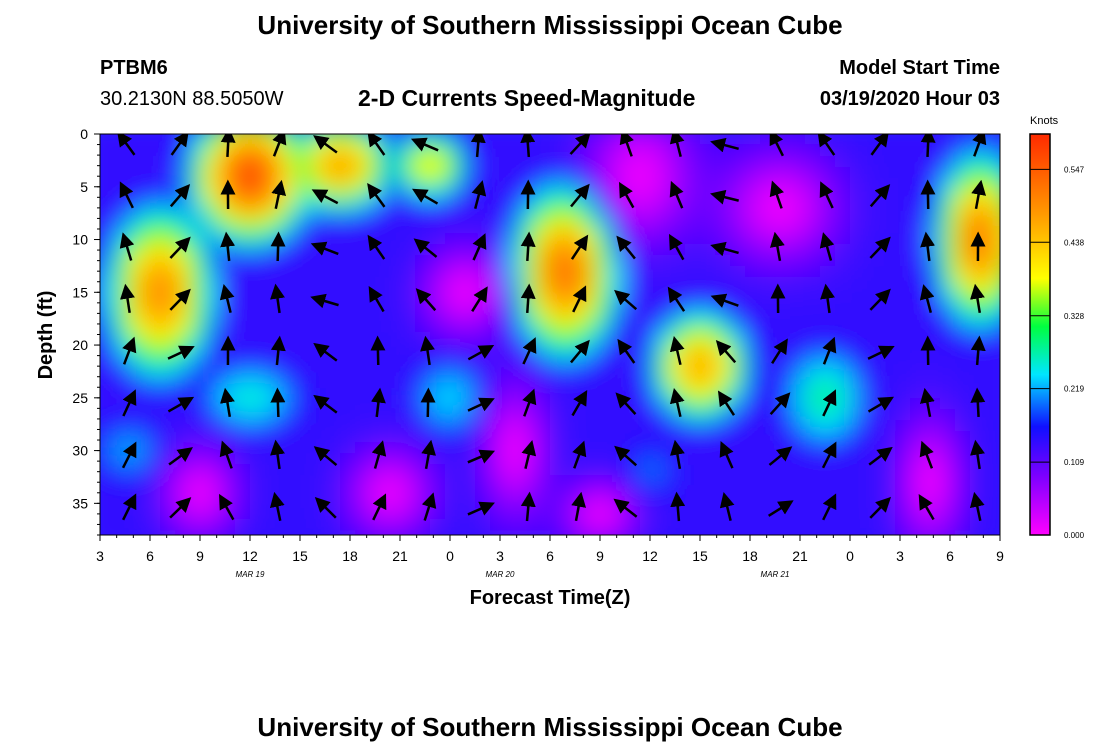  Describe the element at coordinates (700, 556) in the screenshot. I see `x-tick-label: 15` at that location.